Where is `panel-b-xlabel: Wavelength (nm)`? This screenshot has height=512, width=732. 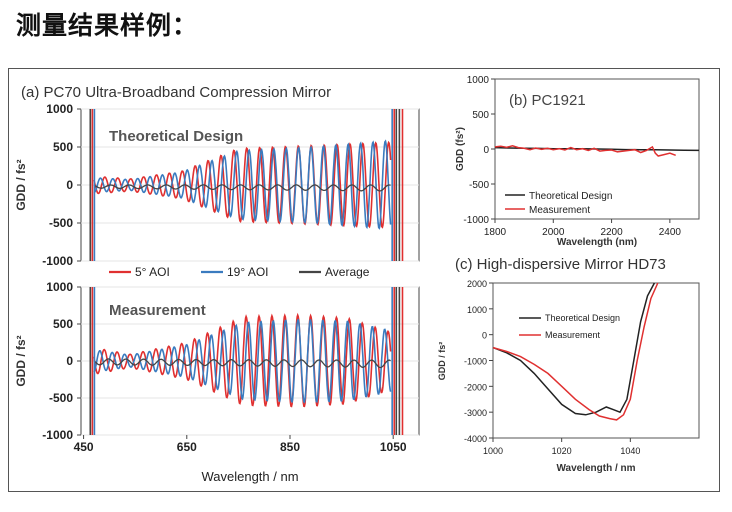
panel-b-xlabel: Wavelength (nm) is located at coordinates (597, 242).